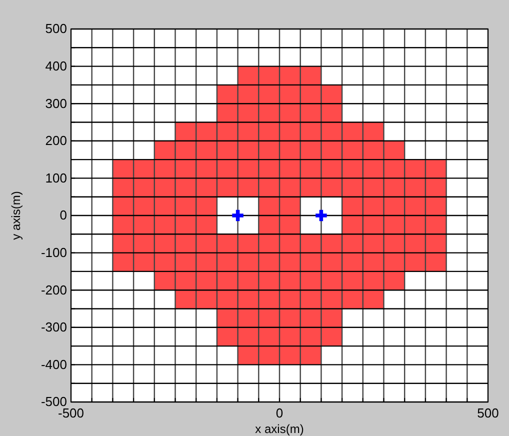 The height and width of the screenshot is (436, 509). Describe the element at coordinates (488, 413) in the screenshot. I see `x-tick-label: 500` at that location.